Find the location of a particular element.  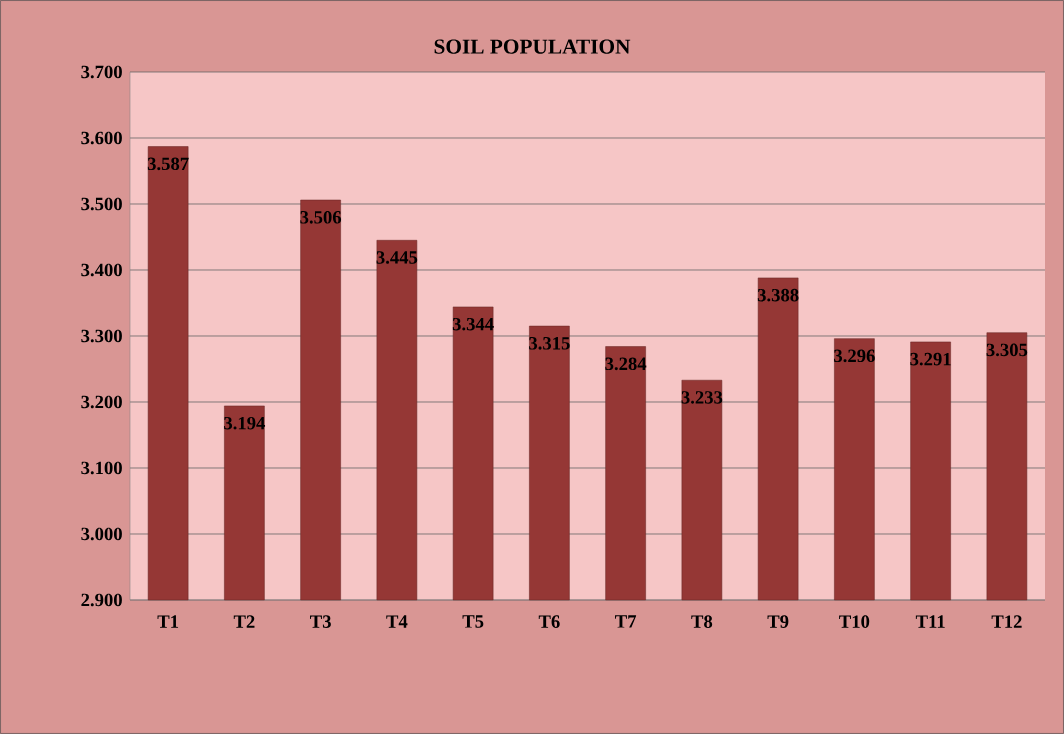

y-tick-label: 3.000 is located at coordinates (101, 534).